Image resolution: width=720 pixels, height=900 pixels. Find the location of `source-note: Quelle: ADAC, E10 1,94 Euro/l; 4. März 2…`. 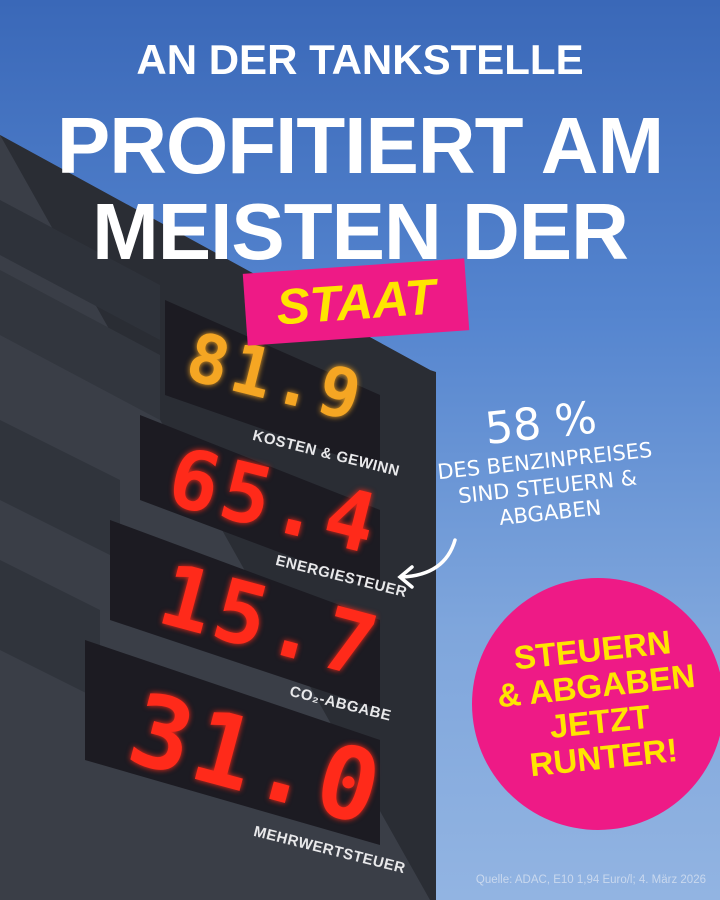

source-note: Quelle: ADAC, E10 1,94 Euro/l; 4. März 2… is located at coordinates (590, 880).